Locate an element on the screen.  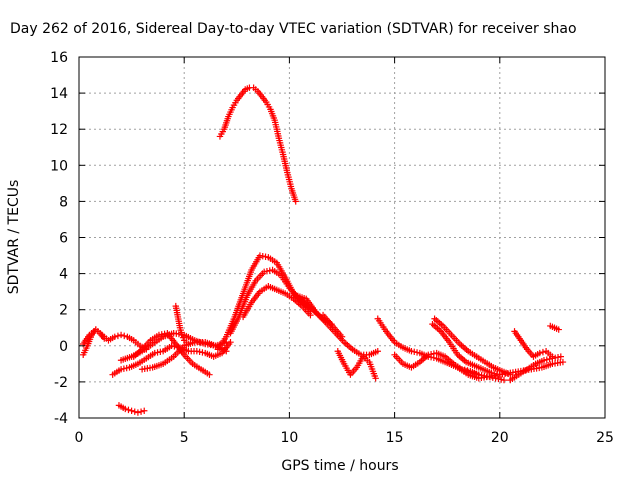
x-tick-labels: 0 5 10 15 20 25 is located at coordinates (344, 438).